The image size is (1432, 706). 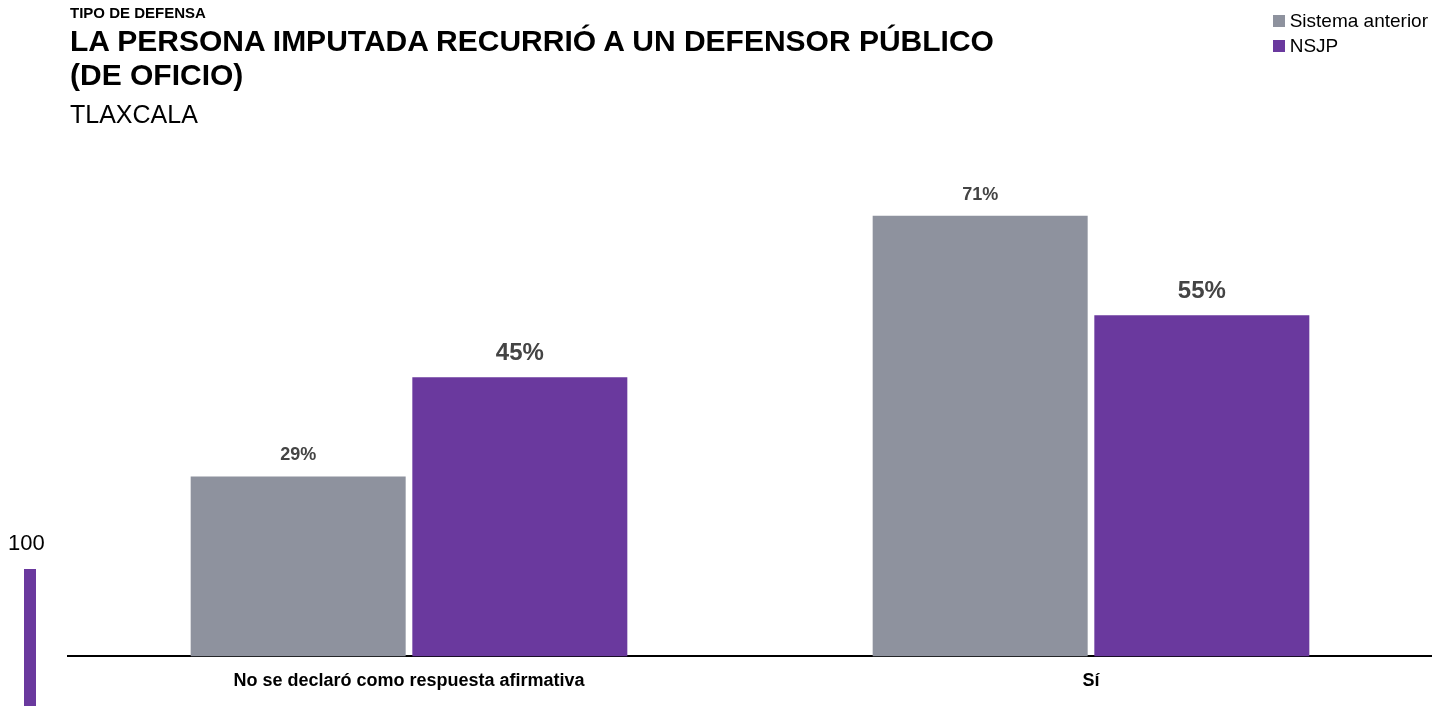 I want to click on legend-label: NSJP, so click(x=1314, y=46).